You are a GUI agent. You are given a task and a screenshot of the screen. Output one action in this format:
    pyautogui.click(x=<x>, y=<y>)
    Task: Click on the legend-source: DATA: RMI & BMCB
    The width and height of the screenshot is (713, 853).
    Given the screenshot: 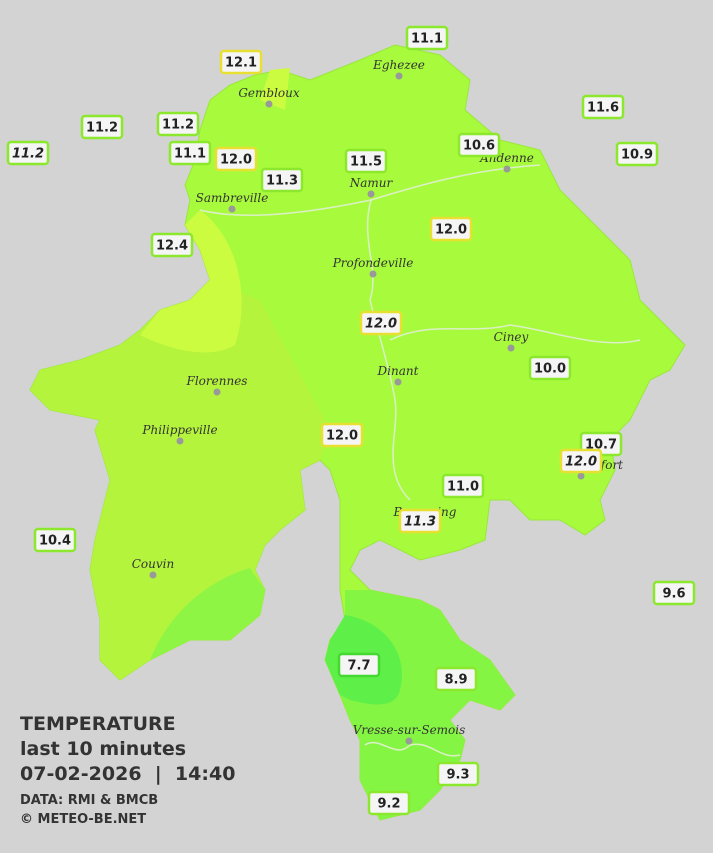 What is the action you would take?
    pyautogui.click(x=89, y=800)
    